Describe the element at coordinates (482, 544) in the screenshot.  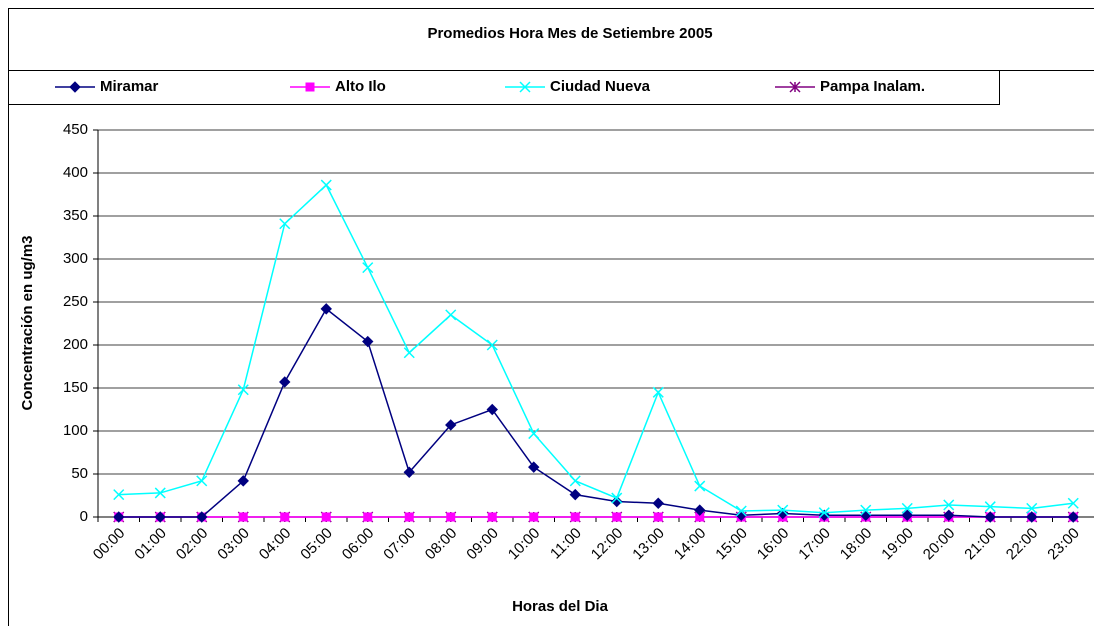
I see `x-tick-label: 09:00` at that location.